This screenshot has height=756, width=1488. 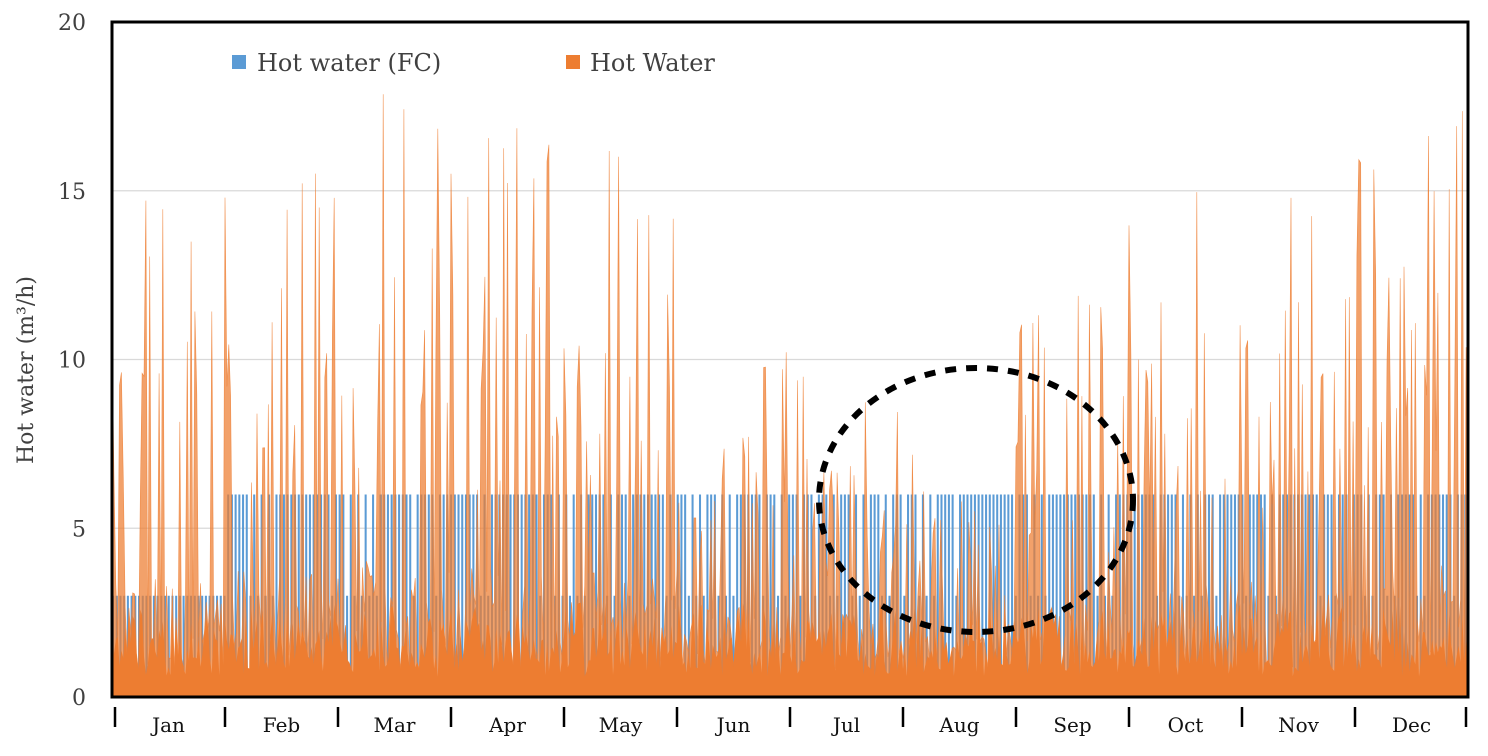 I want to click on y-axis-label: Hot water (m³/h), so click(x=26, y=370).